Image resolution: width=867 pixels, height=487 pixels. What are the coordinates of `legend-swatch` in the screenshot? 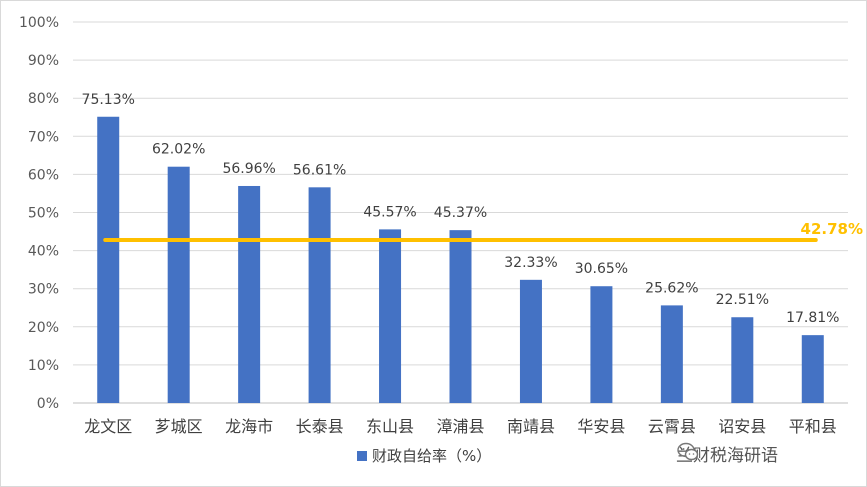 It's located at (362, 456).